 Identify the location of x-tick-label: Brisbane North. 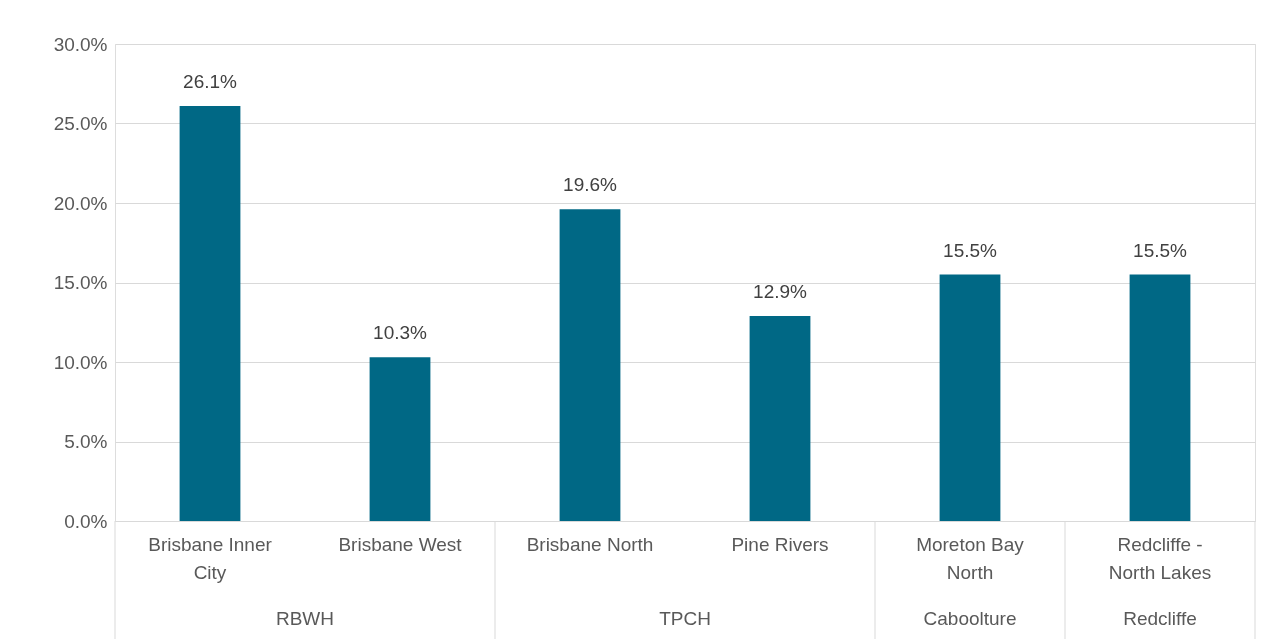
(590, 544).